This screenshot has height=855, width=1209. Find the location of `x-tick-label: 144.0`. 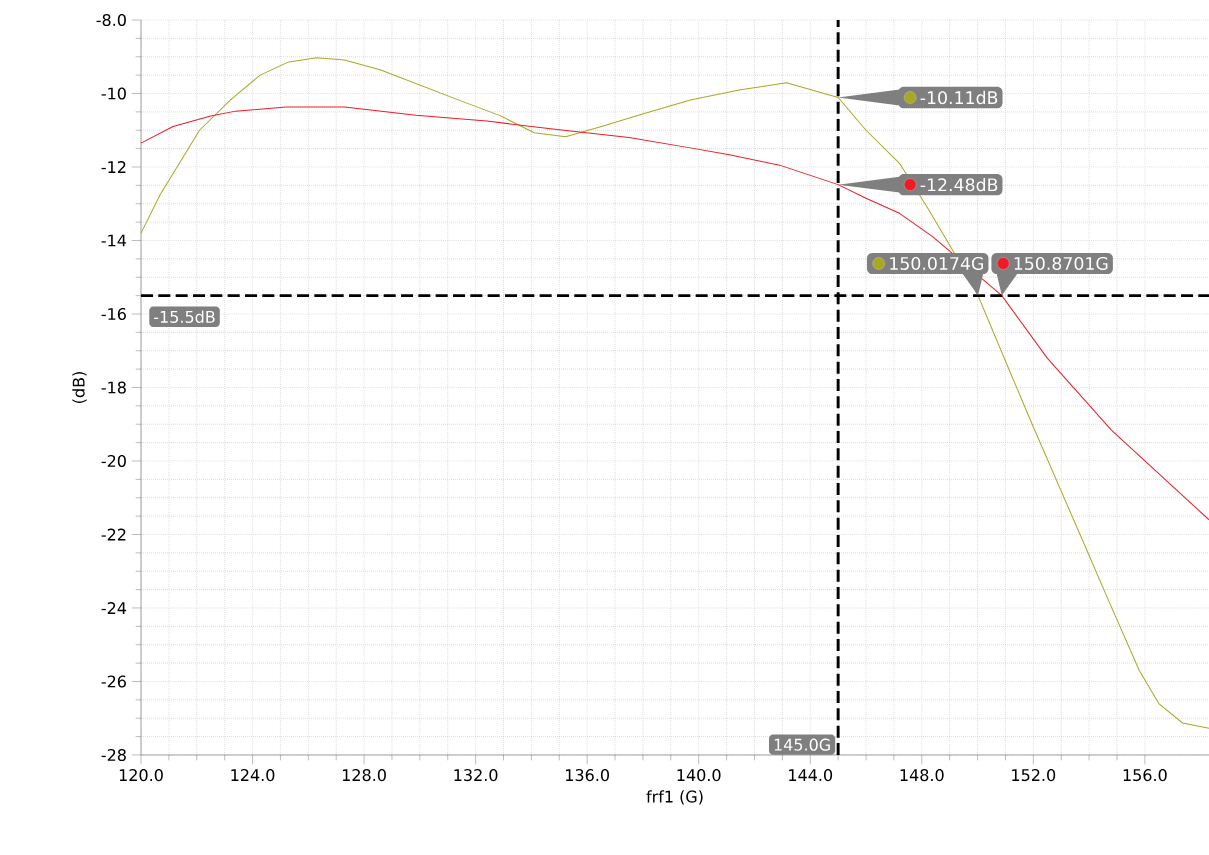

x-tick-label: 144.0 is located at coordinates (811, 775).